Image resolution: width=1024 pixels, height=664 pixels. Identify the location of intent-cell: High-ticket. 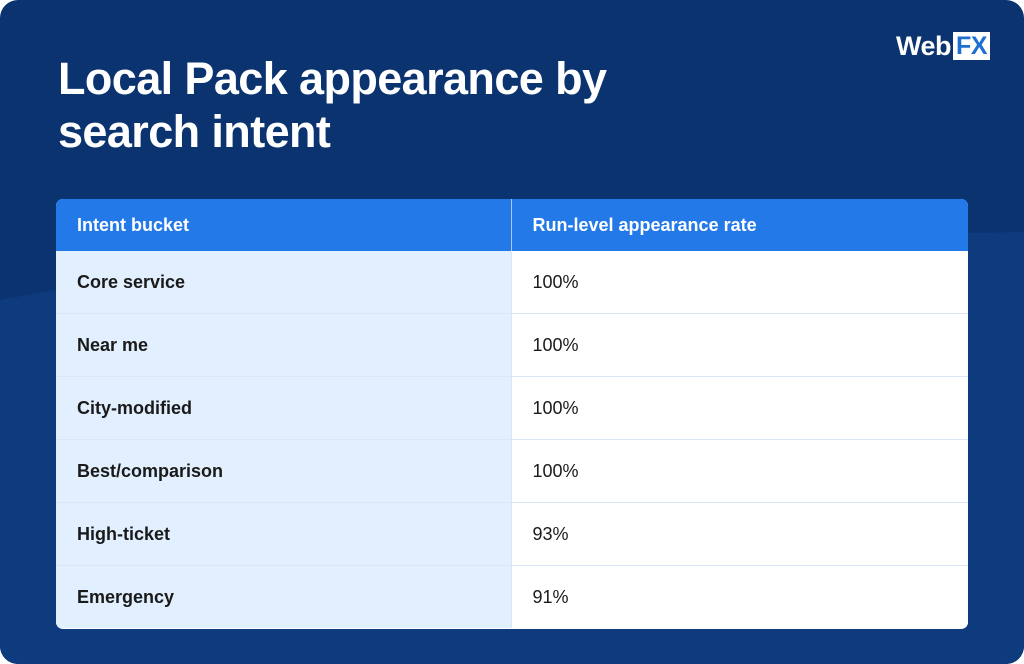
(283, 534).